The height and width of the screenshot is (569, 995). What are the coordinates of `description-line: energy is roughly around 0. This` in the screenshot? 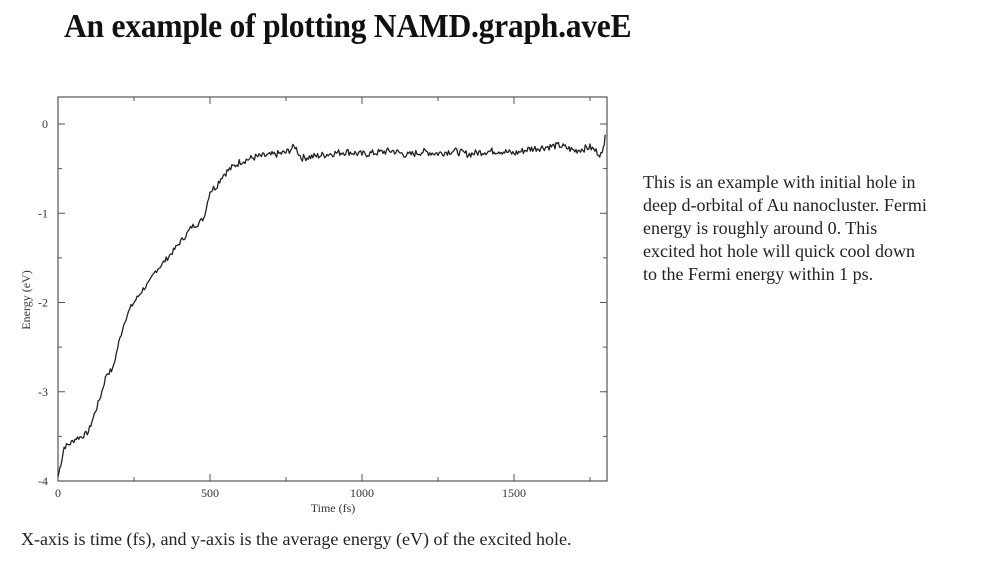 It's located at (760, 228).